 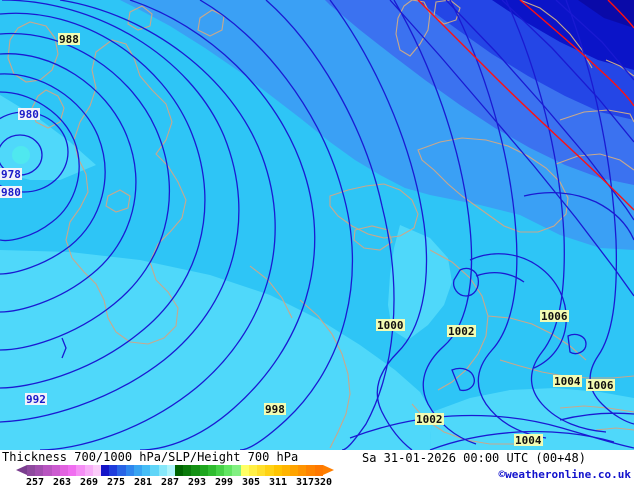 I want to click on slp-contour-bottom-b, so click(x=522, y=440).